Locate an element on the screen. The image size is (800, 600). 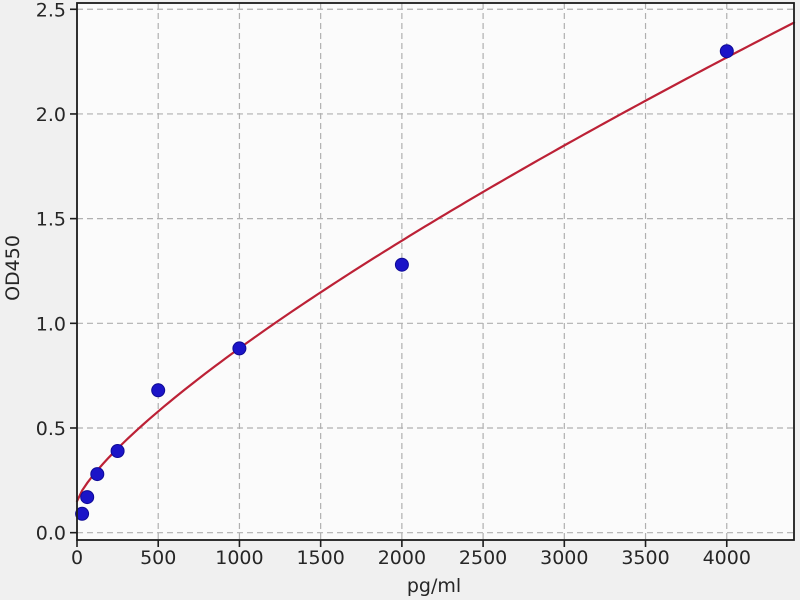
x-tick-label: 4000 is located at coordinates (727, 558).